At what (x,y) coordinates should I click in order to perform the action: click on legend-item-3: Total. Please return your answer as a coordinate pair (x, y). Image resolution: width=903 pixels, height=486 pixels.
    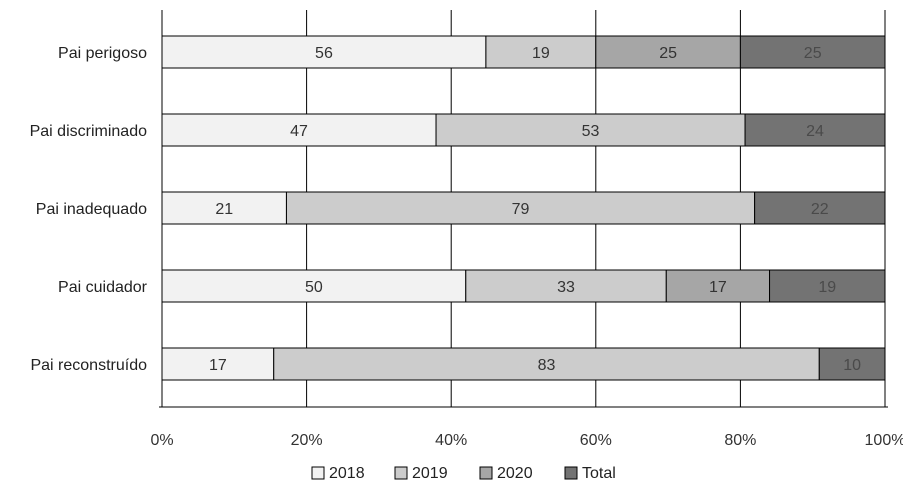
    Looking at the image, I should click on (590, 473).